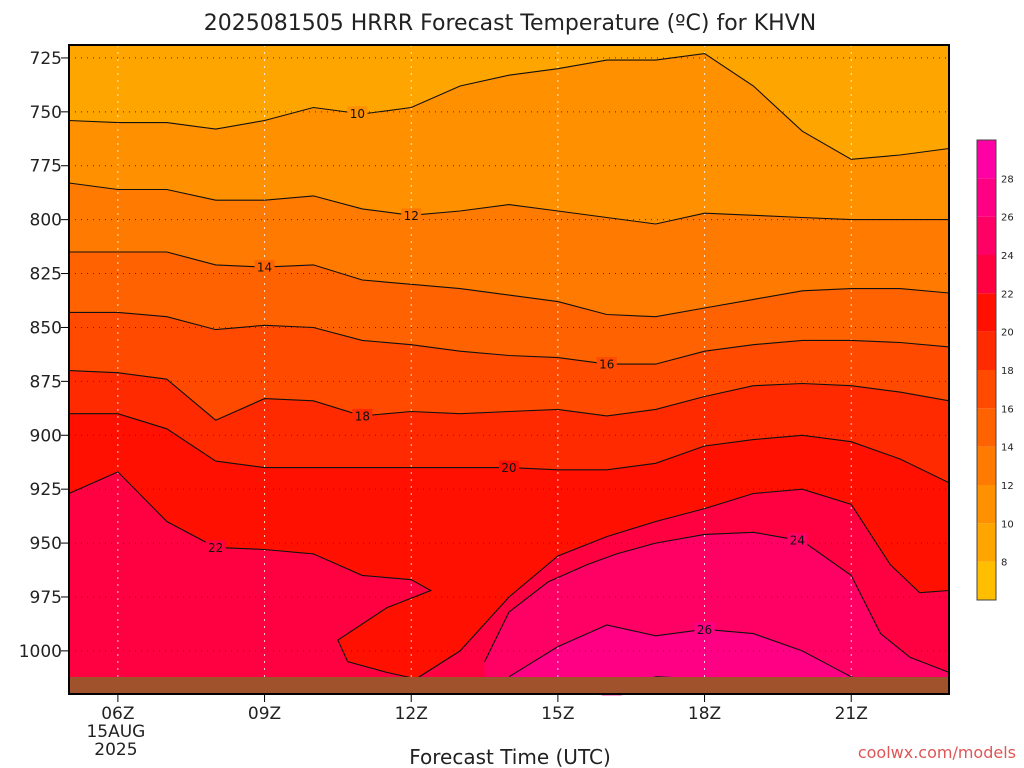  I want to click on y-tick-label-900: 900, so click(46, 436).